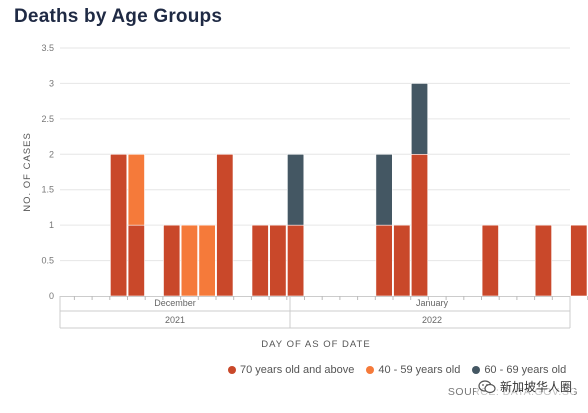 Image resolution: width=588 pixels, height=413 pixels. Describe the element at coordinates (47, 172) in the screenshot. I see `y-axis-ticks: 0 0.5 1 1.5 2 2.5 3 3.5` at that location.